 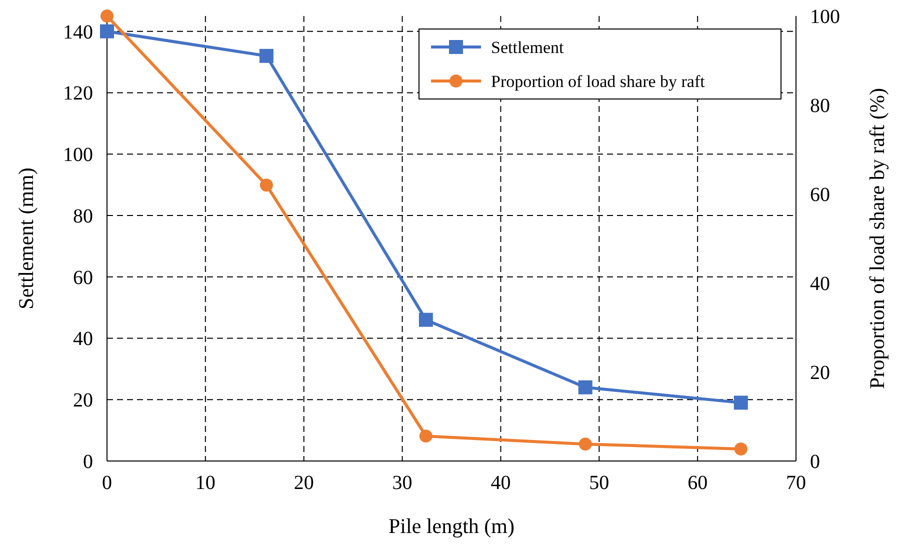 I want to click on y-tick-label: 120, so click(x=78, y=93).